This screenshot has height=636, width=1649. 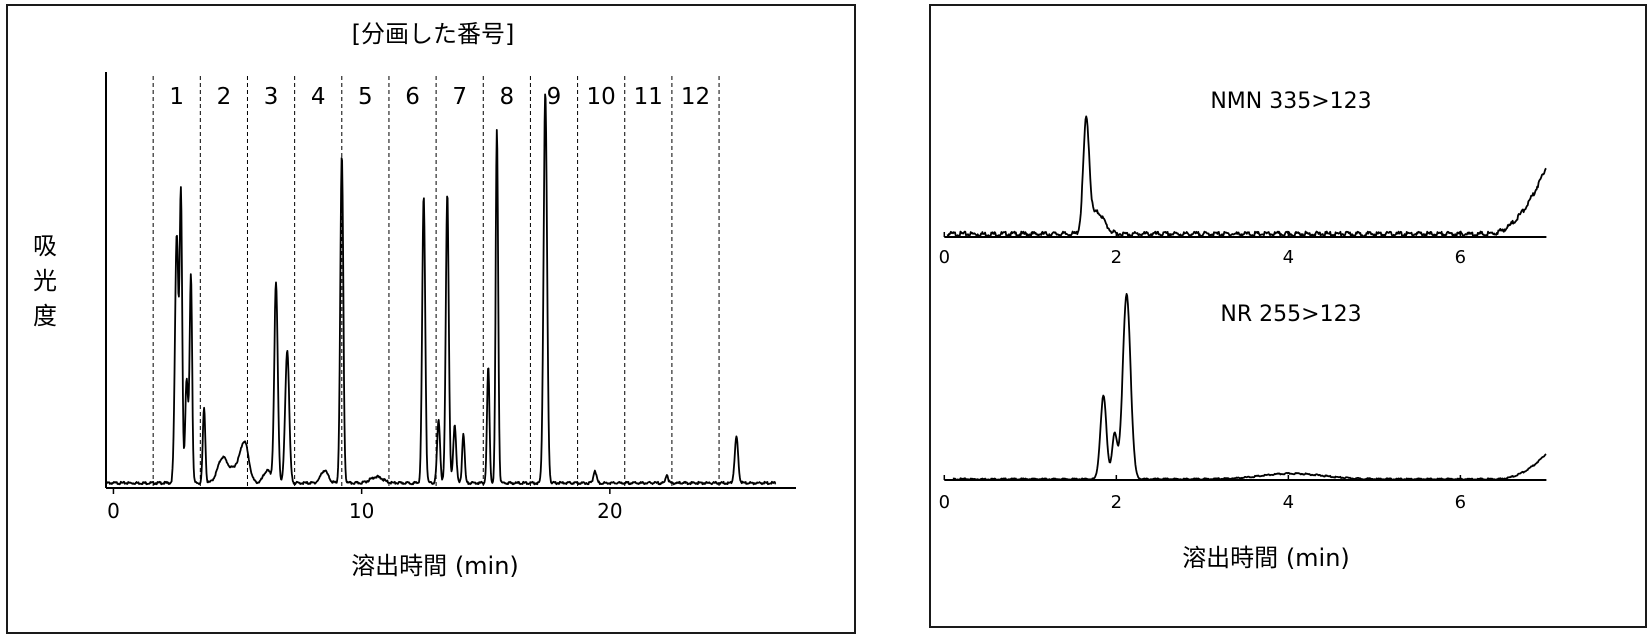 What do you see at coordinates (648, 97) in the screenshot?
I see `fraction-label-11: 11` at bounding box center [648, 97].